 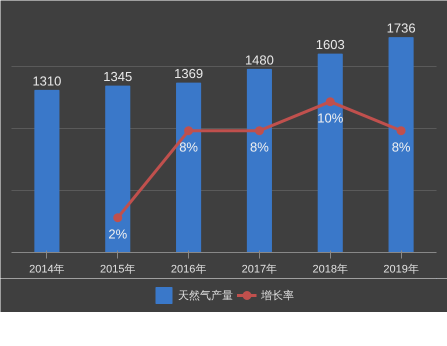 I want to click on legend-label: 增长率, so click(x=277, y=295).